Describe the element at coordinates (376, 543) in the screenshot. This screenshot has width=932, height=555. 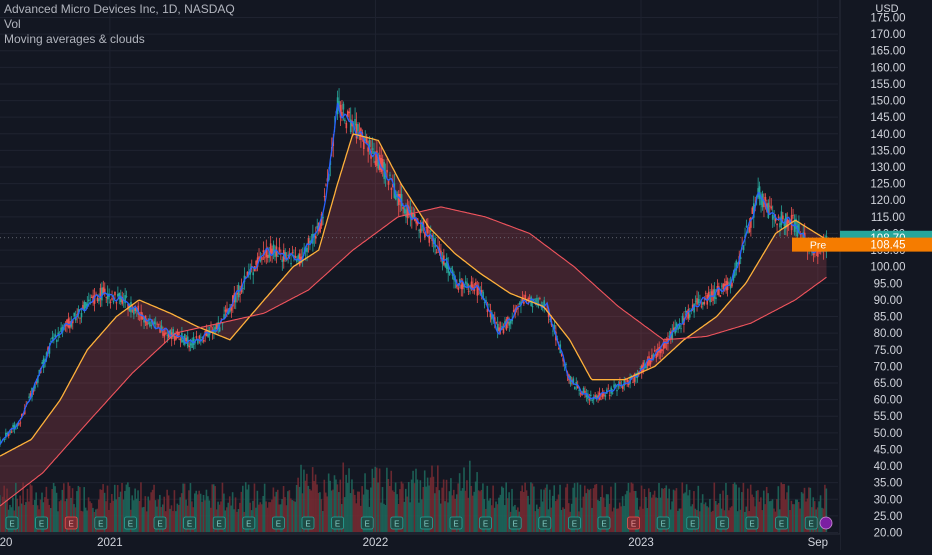
I see `time-tick-label: 2022` at that location.